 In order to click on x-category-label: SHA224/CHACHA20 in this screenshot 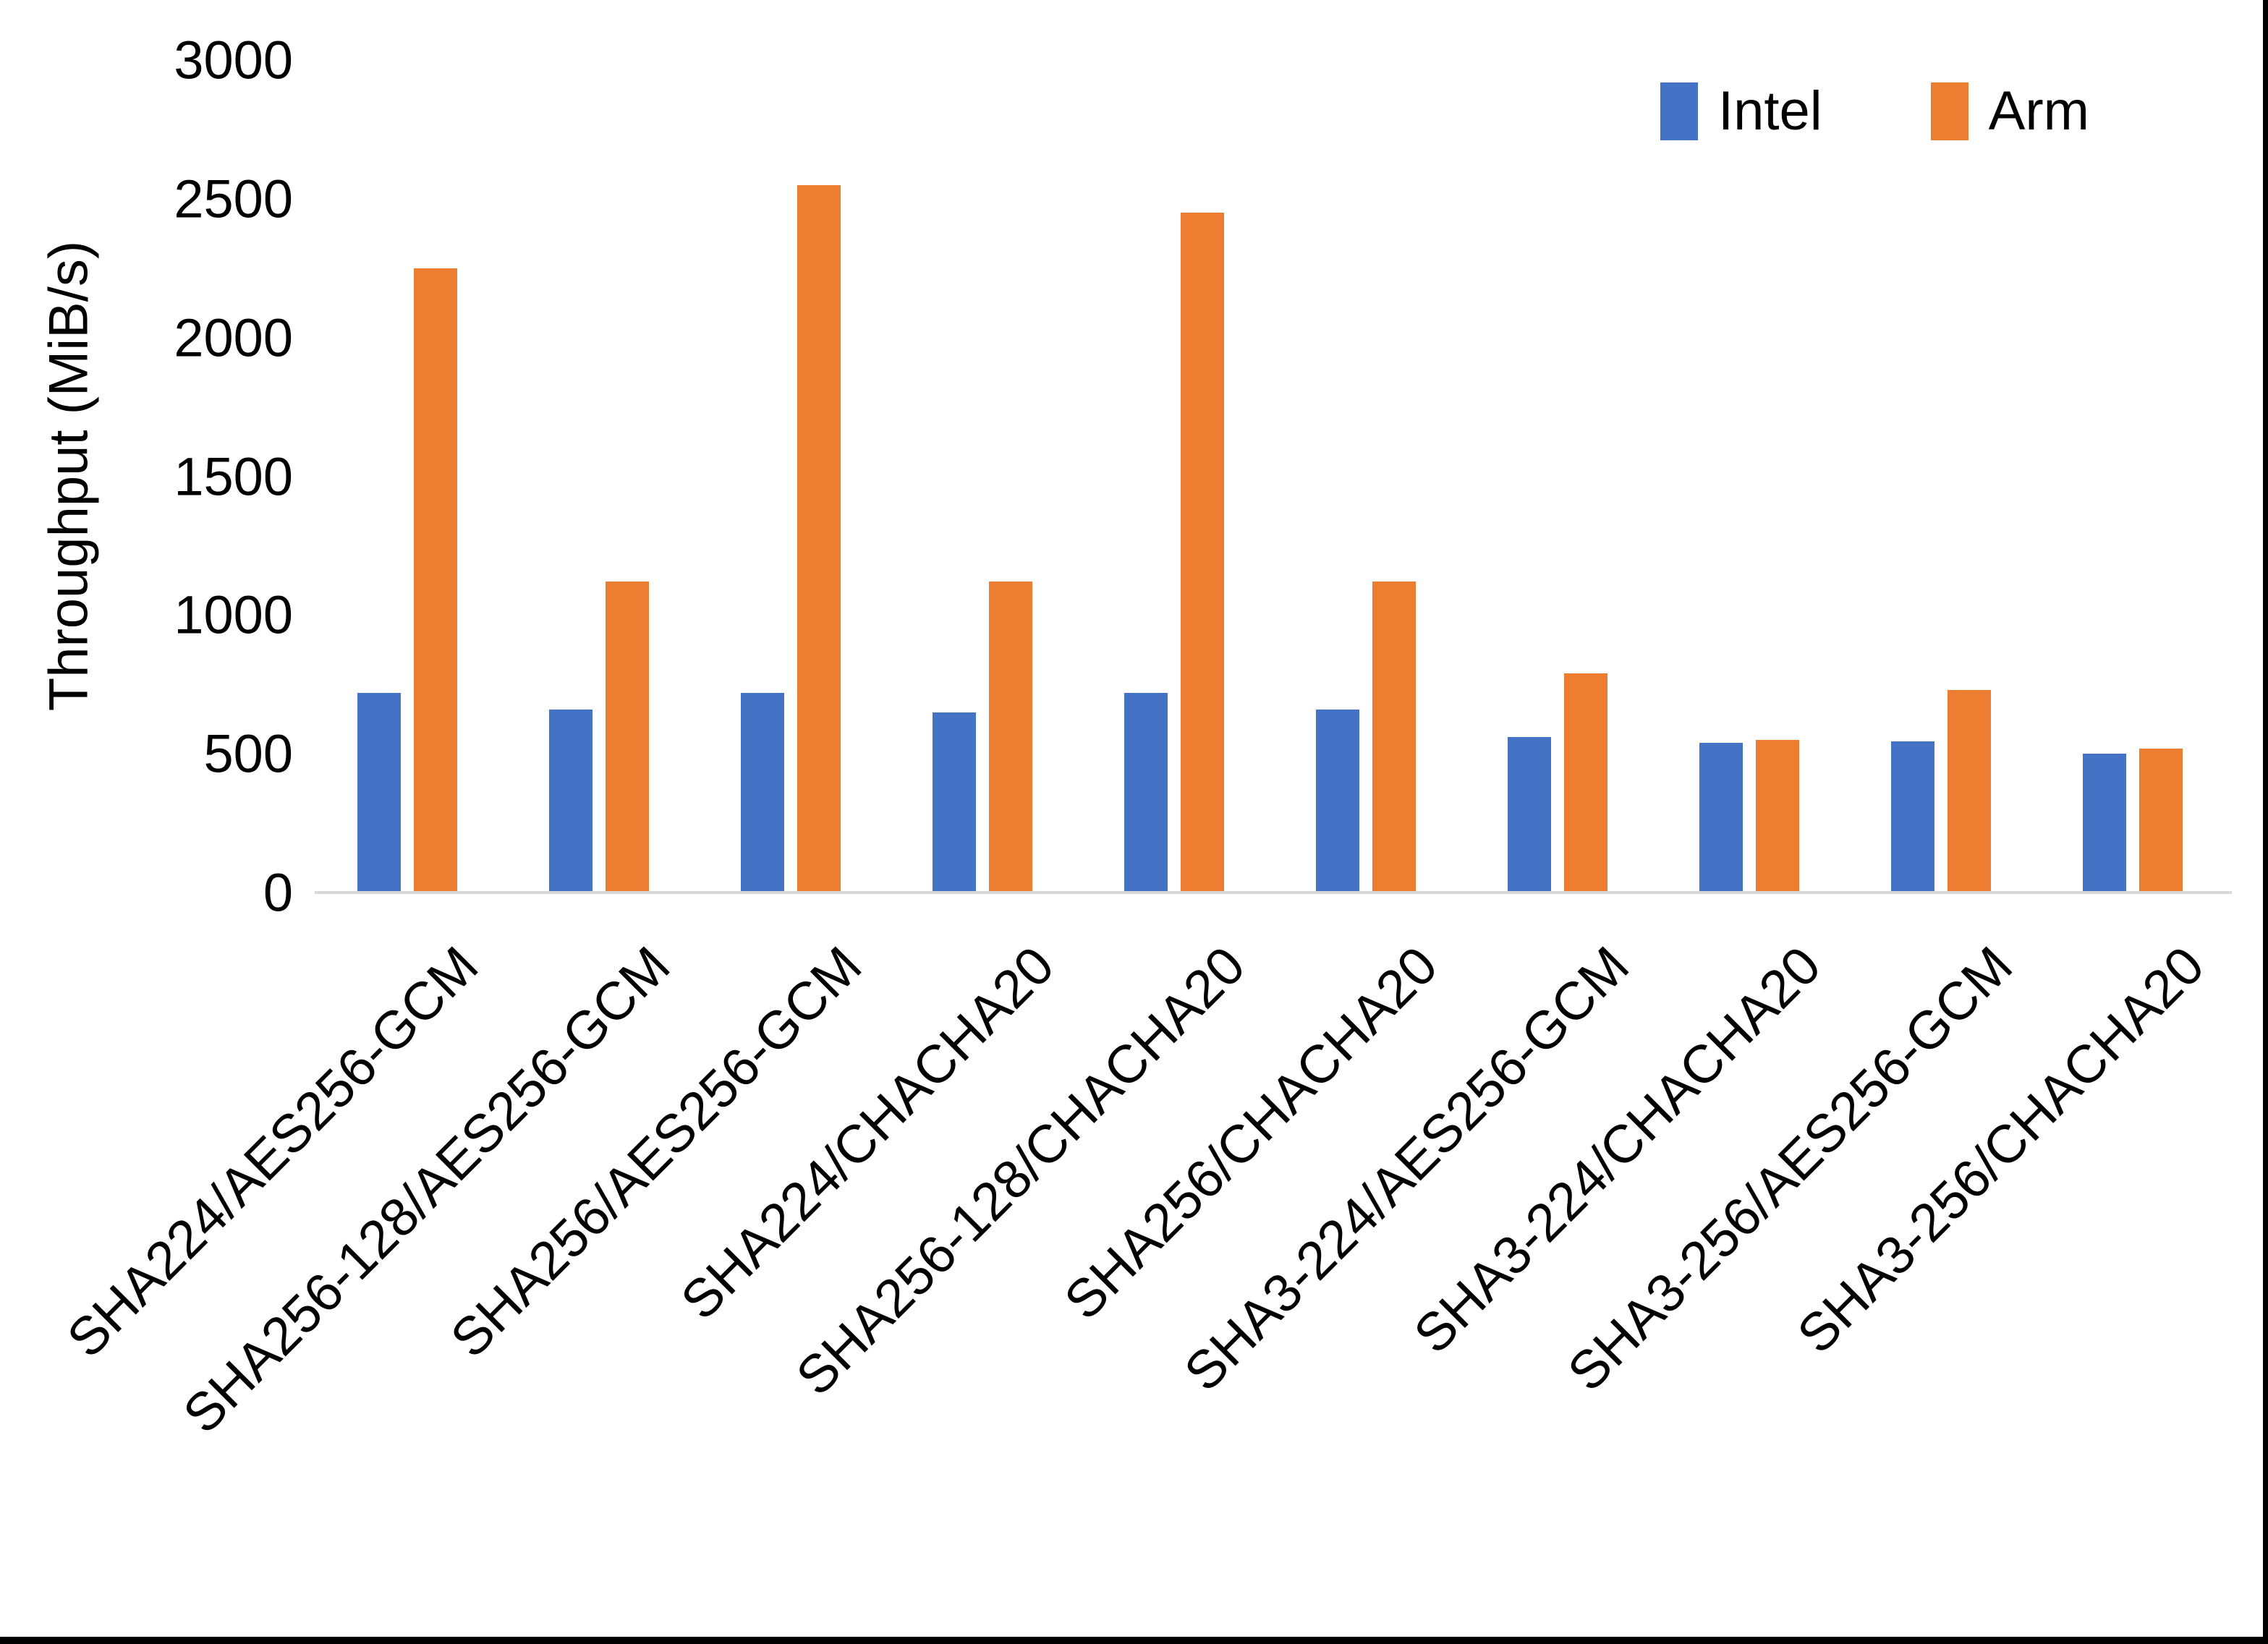, I will do `click(867, 1132)`.